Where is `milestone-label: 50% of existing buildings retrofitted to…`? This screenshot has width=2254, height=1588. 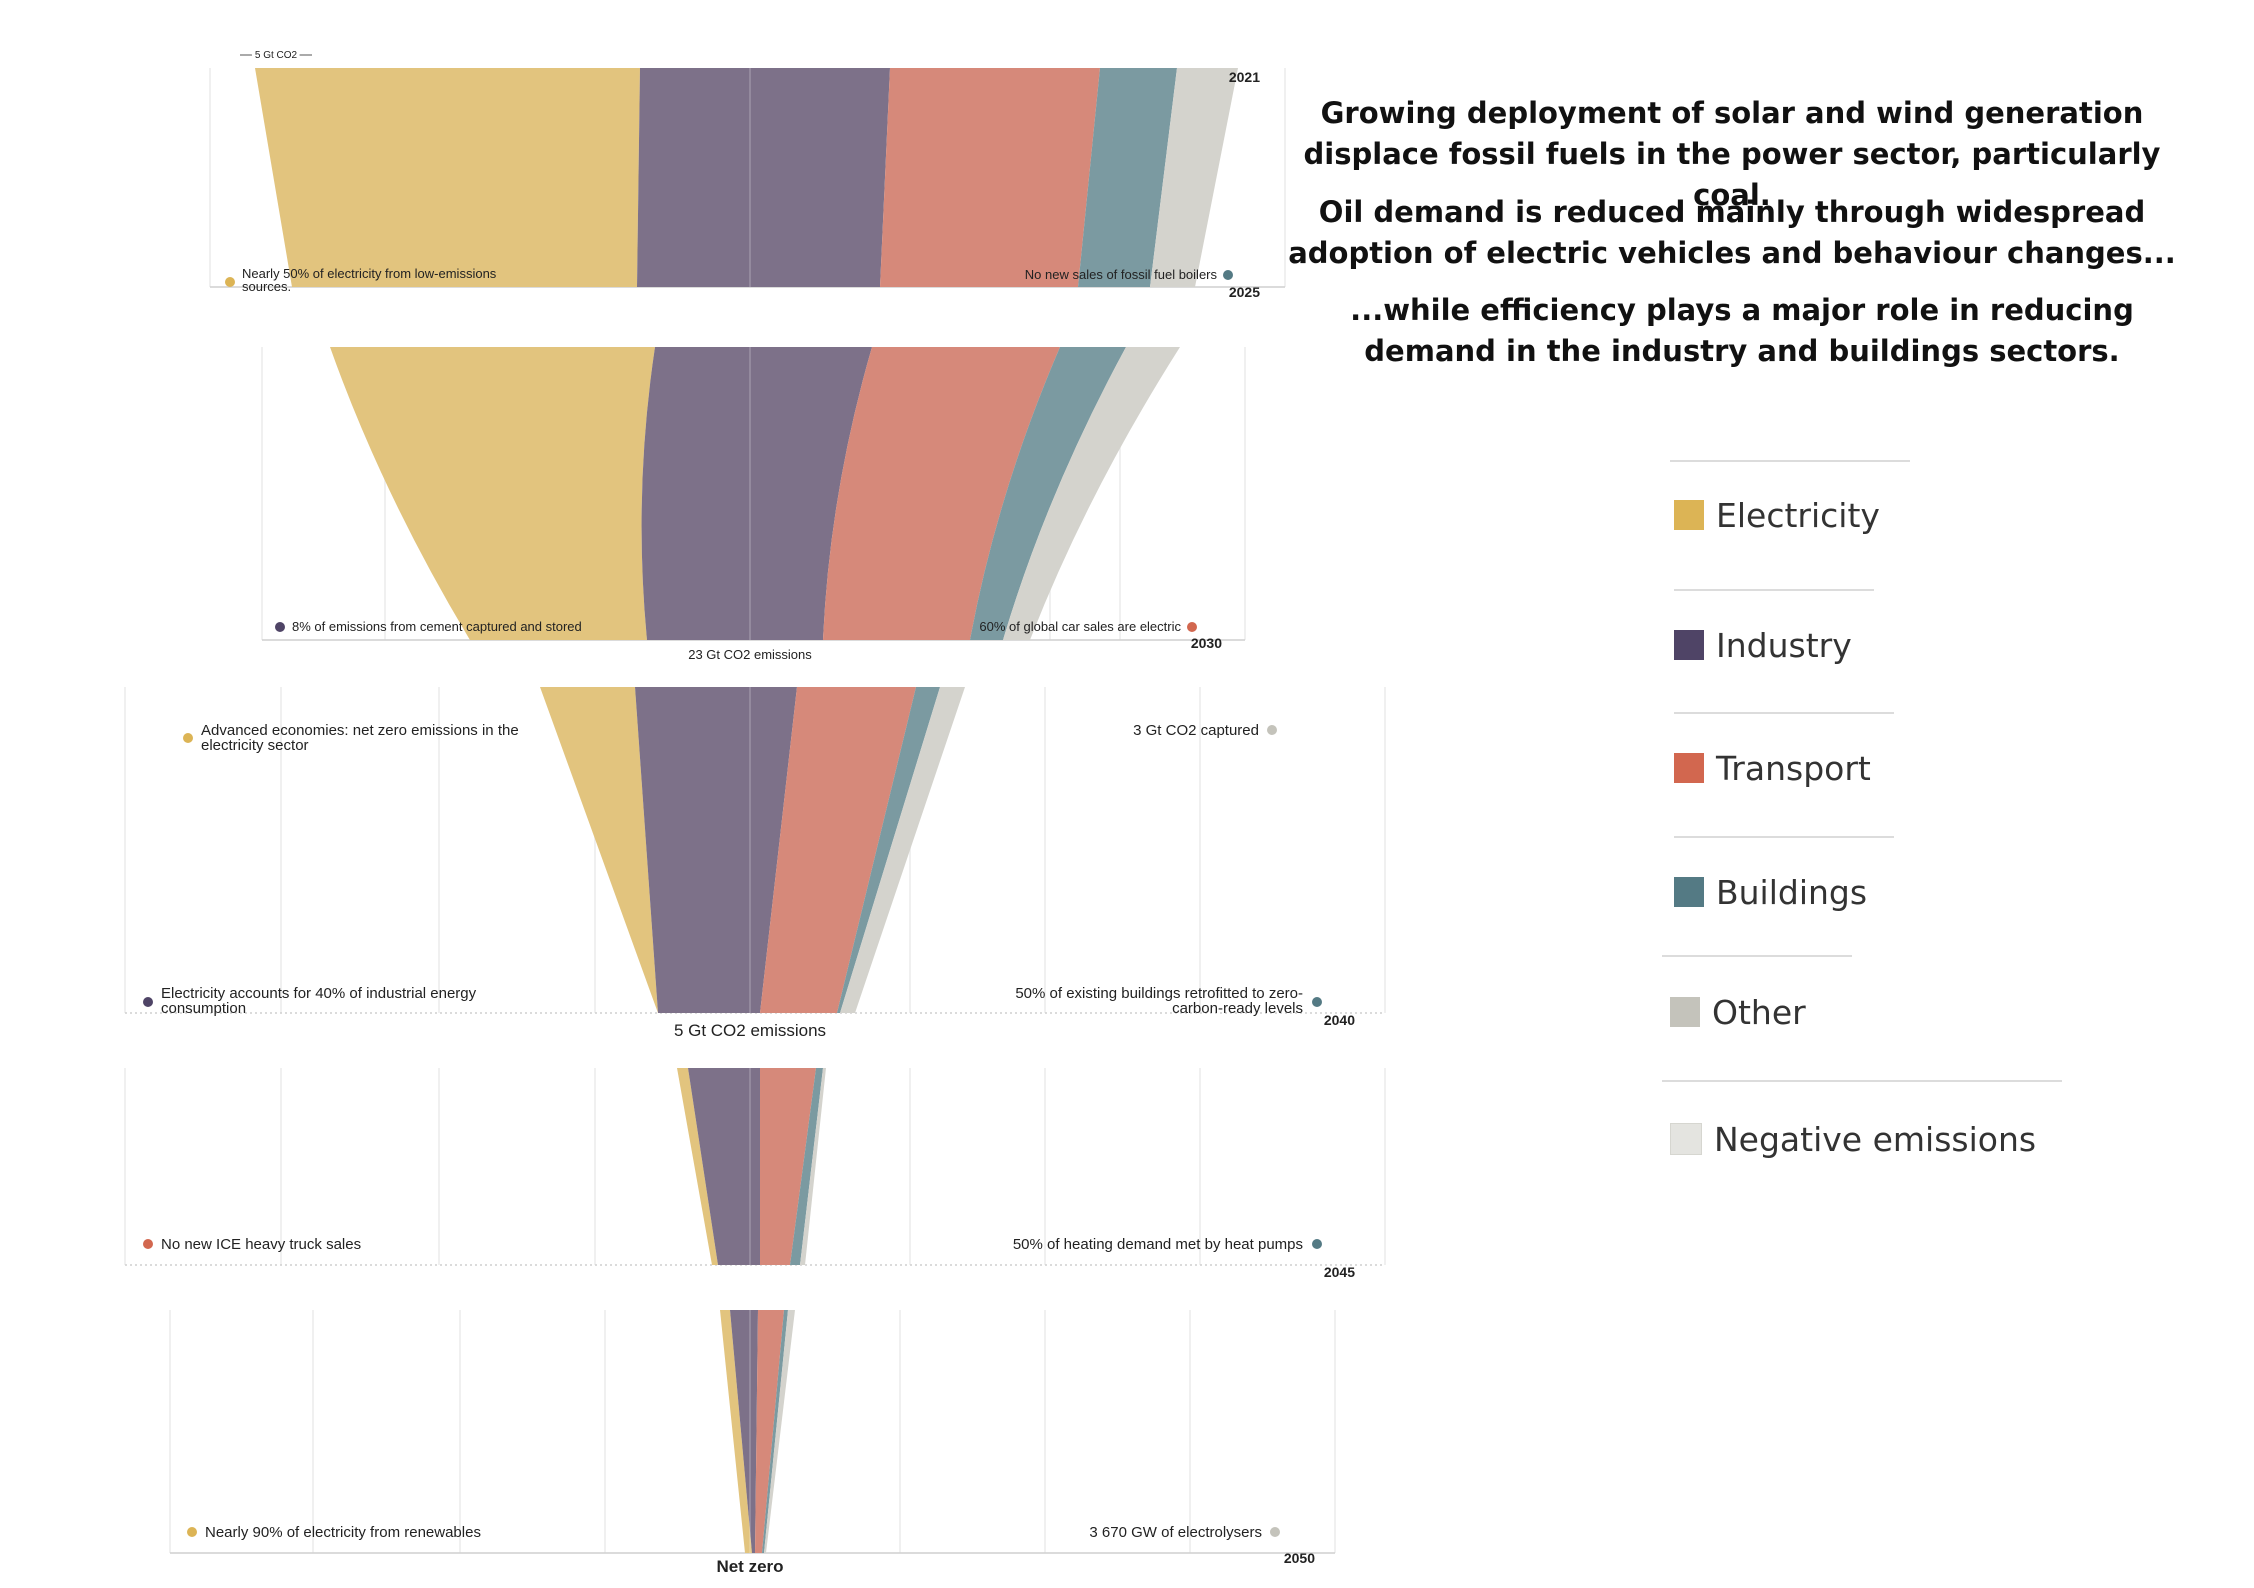
milestone-label: 50% of existing buildings retrofitted to… is located at coordinates (1159, 1001).